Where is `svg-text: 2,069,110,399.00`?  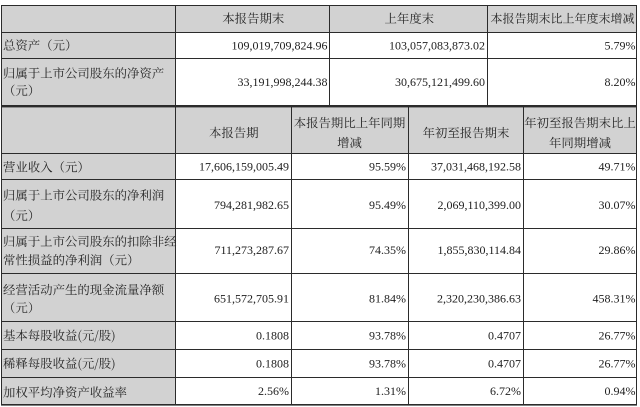
svg-text: 2,069,110,399.00 is located at coordinates (479, 205).